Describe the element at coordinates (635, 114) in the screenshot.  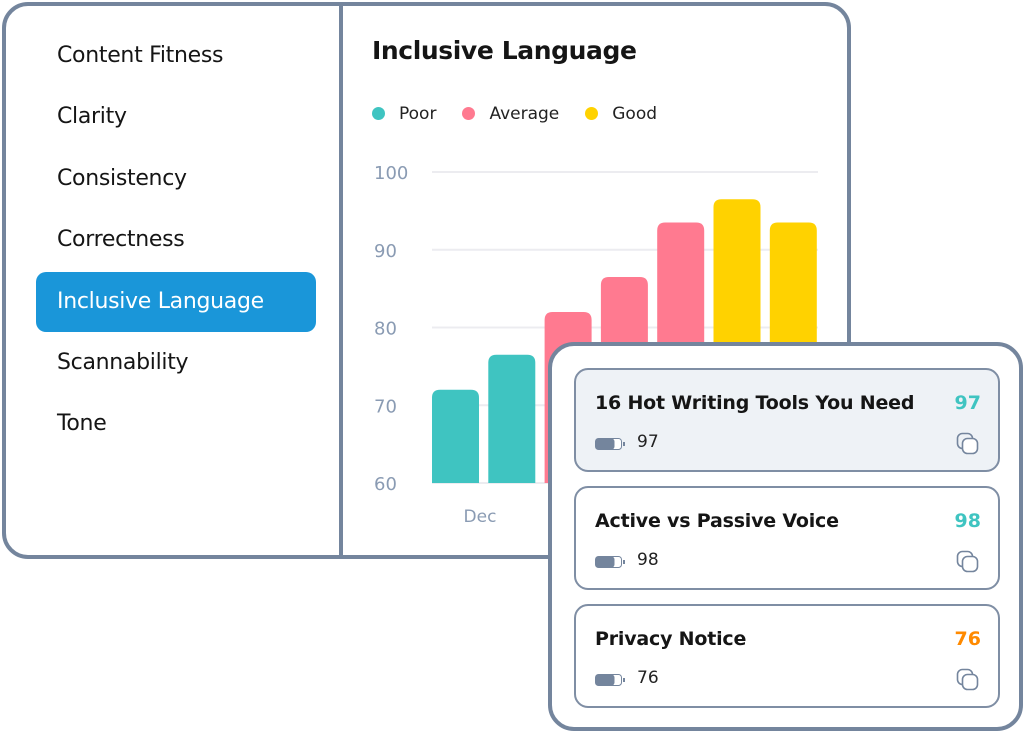
I see `legend-label: Good` at that location.